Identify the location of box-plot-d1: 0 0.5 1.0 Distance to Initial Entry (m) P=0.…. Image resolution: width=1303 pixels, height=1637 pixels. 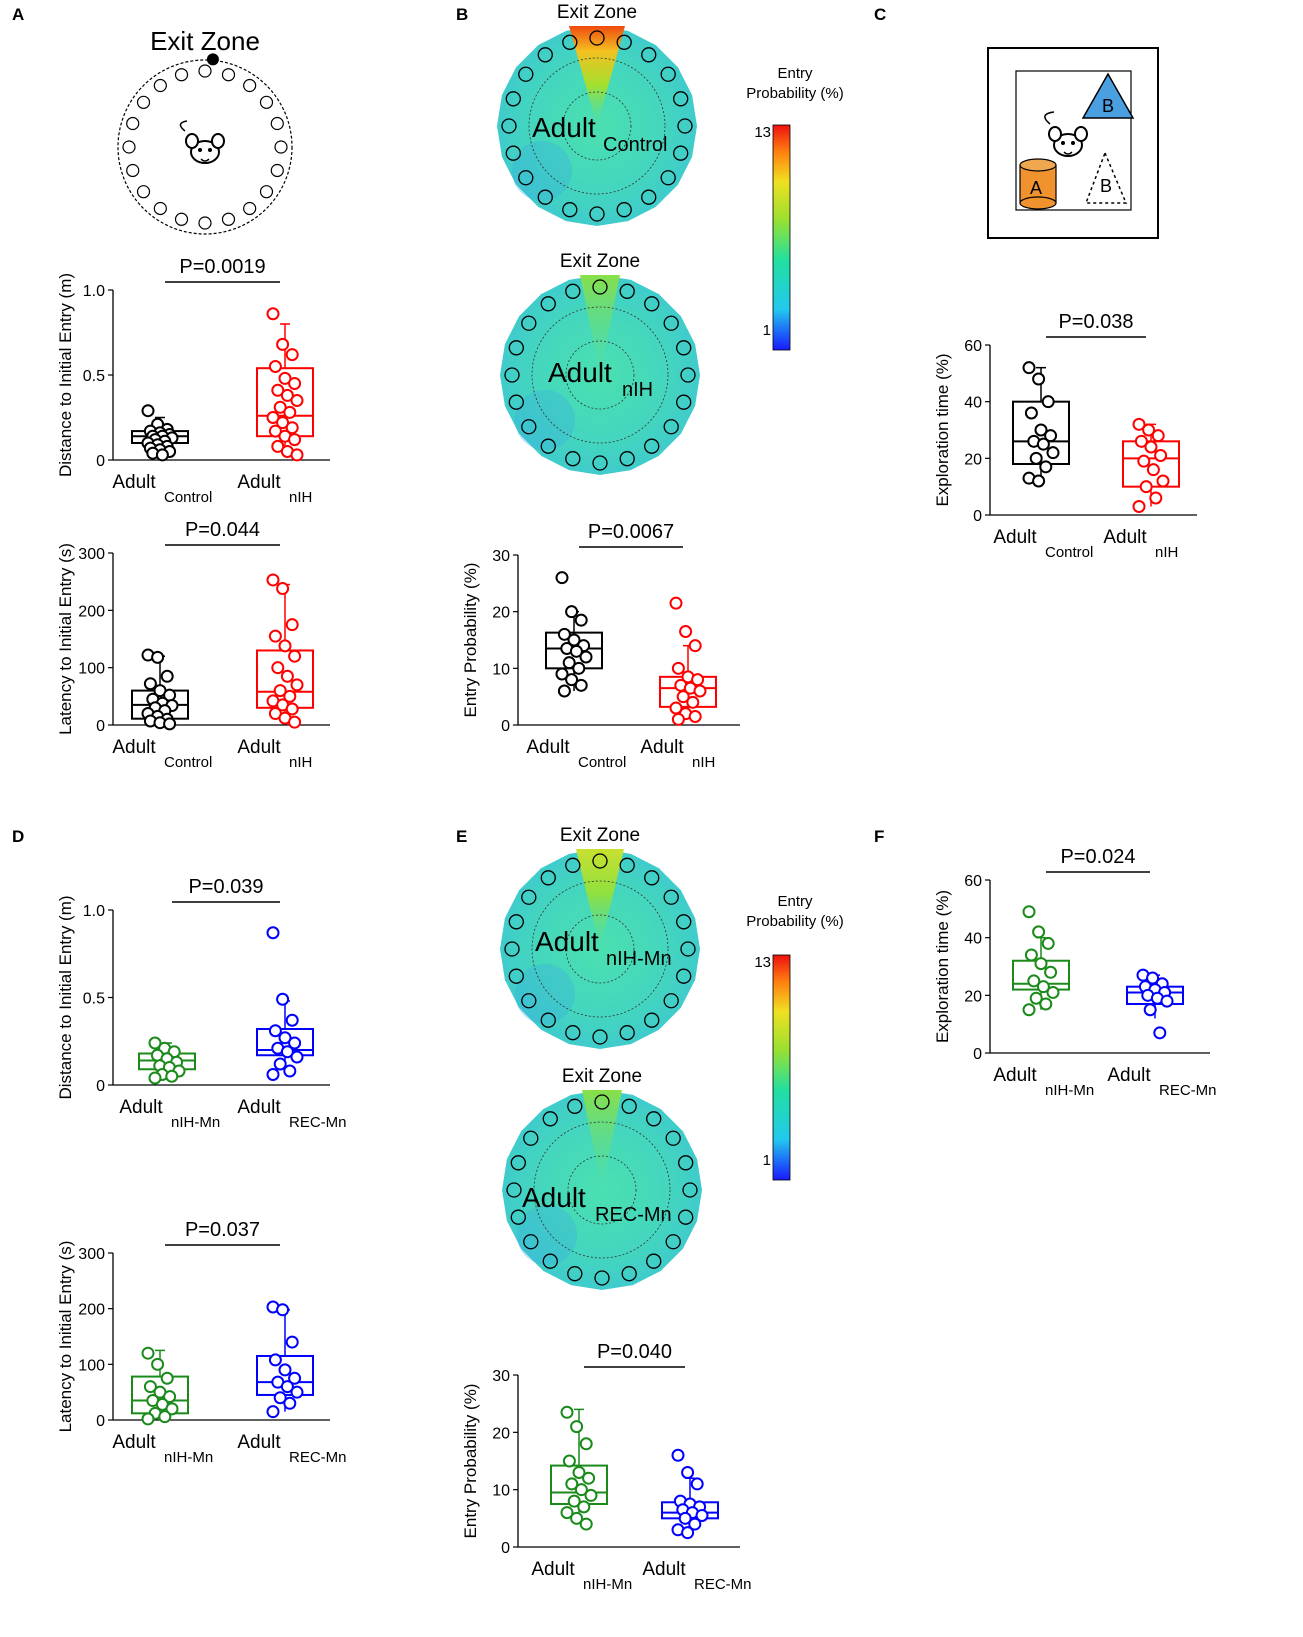
(201, 1003).